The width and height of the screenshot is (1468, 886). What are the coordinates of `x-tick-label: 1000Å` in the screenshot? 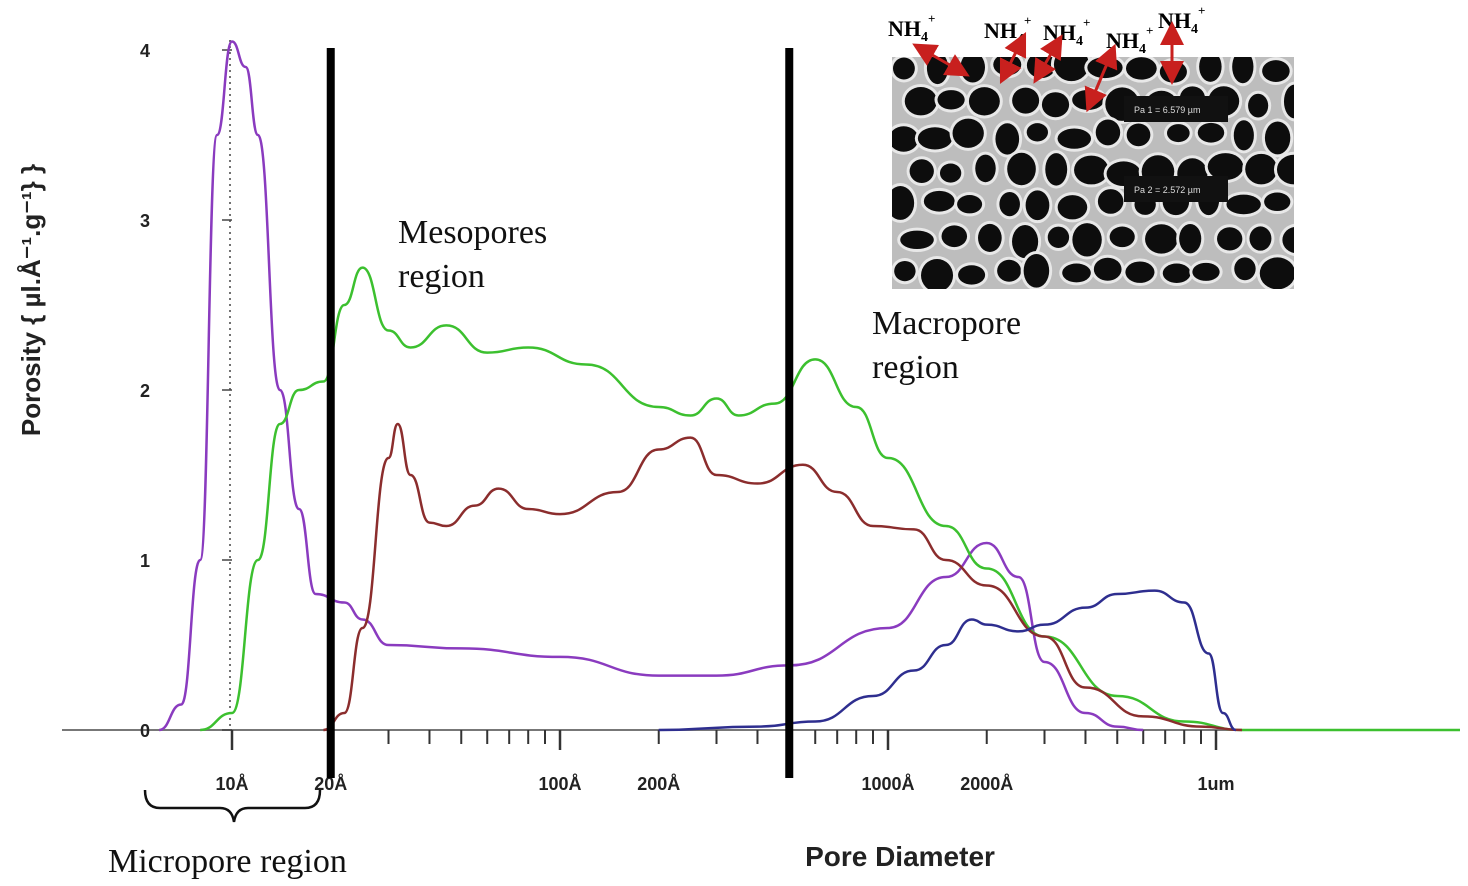 It's located at (887, 784).